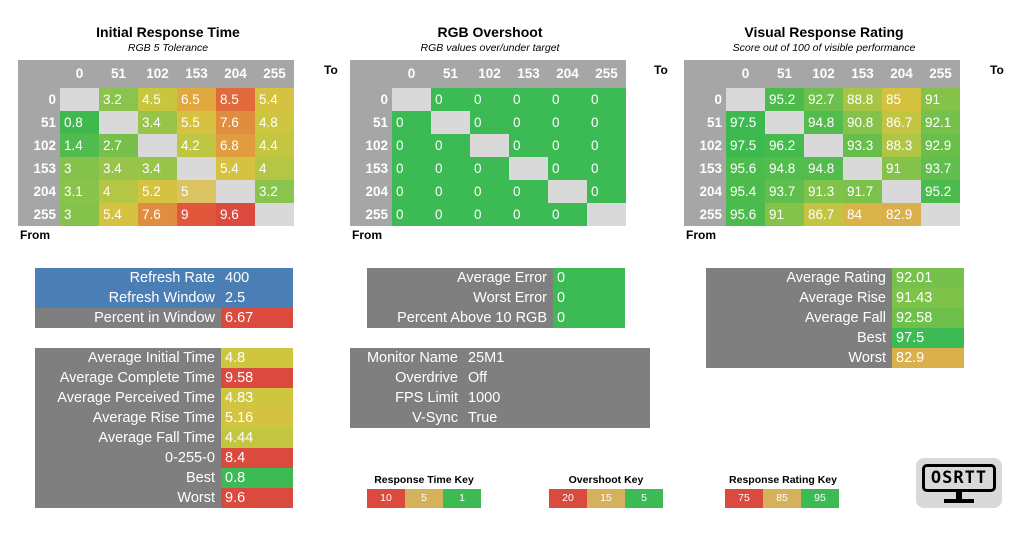 This screenshot has width=1024, height=552. I want to click on matrix-cell: 96.2, so click(784, 145).